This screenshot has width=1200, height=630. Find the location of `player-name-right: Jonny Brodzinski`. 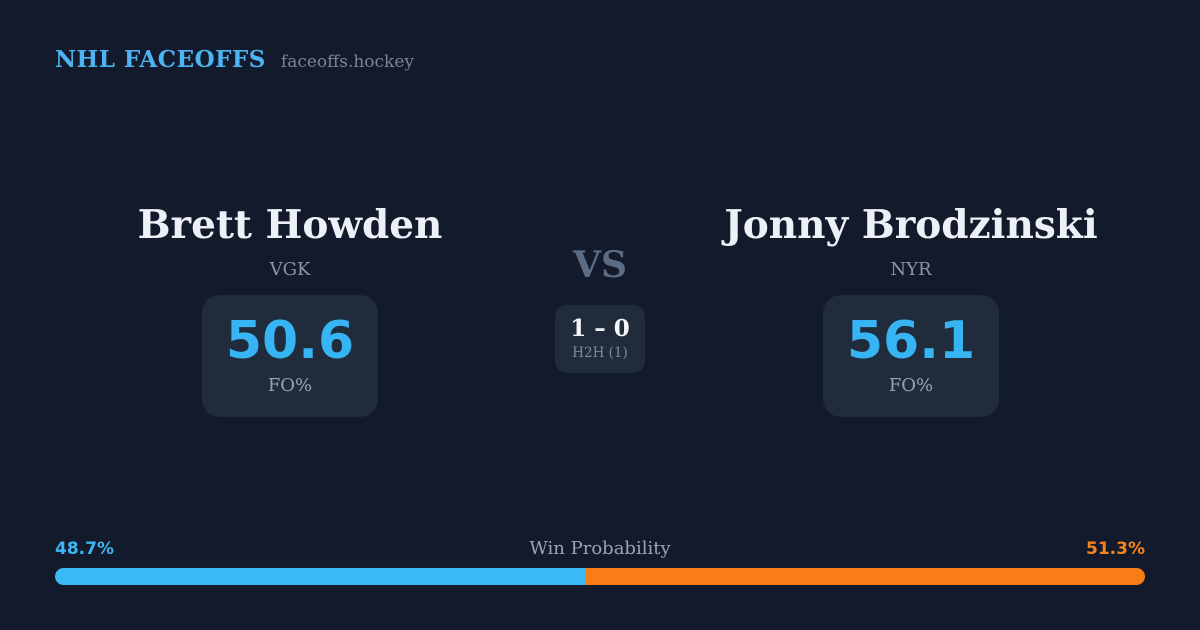

player-name-right: Jonny Brodzinski is located at coordinates (911, 225).